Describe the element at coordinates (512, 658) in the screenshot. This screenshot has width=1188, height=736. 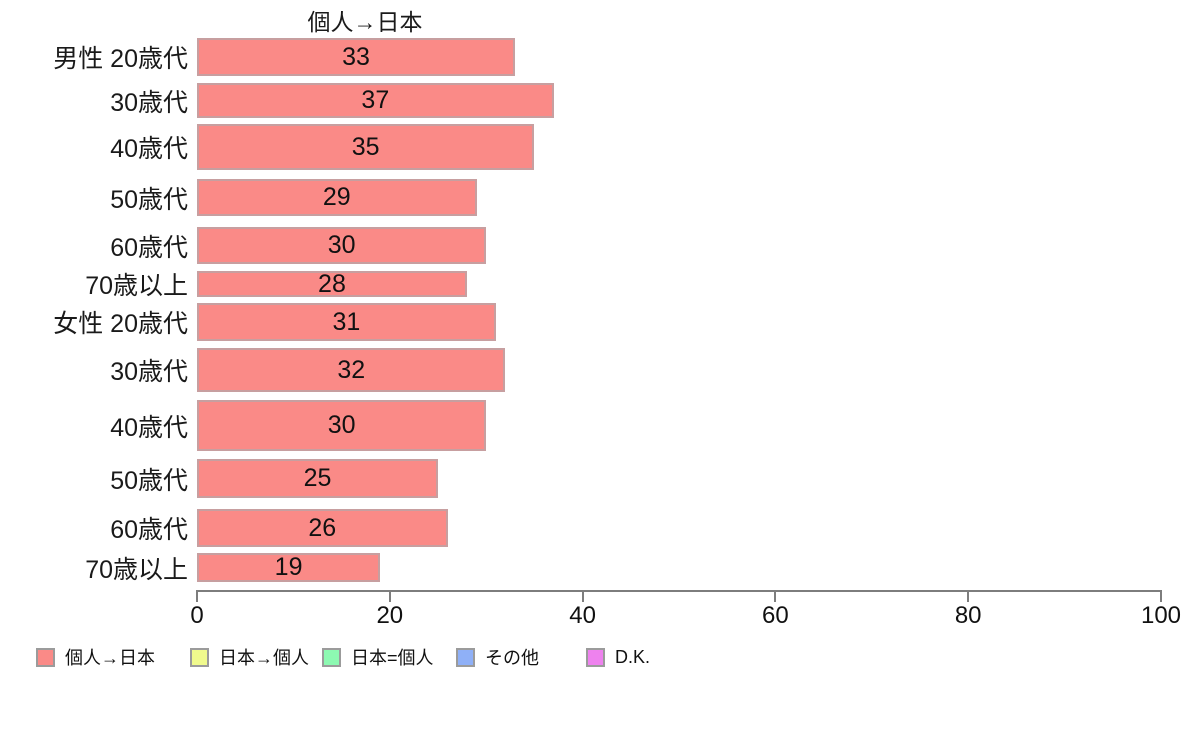
I see `legend-label: その他` at that location.